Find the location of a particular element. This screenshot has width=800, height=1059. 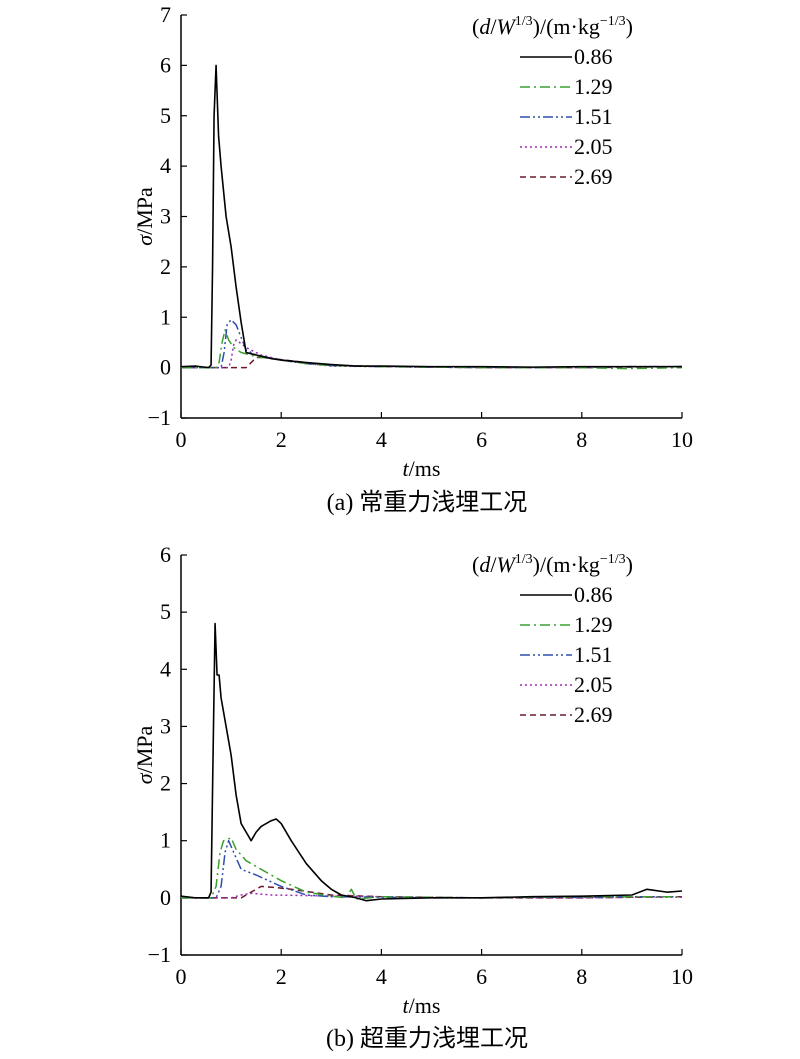

figure-caption: (a) 常重力浅埋工况 is located at coordinates (427, 502).